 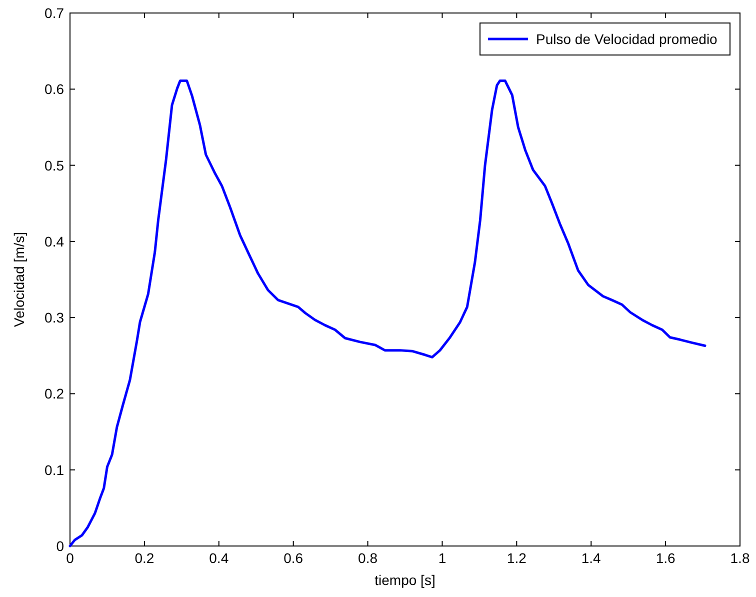 What do you see at coordinates (54, 470) in the screenshot?
I see `y-tick-label: 0.1` at bounding box center [54, 470].